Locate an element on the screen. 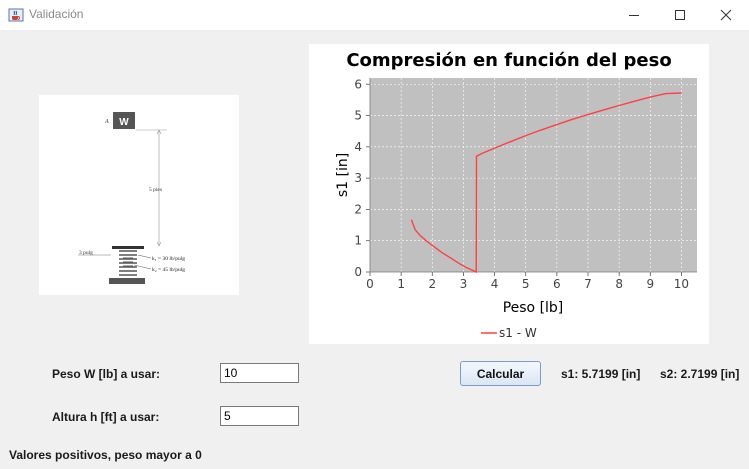 The height and width of the screenshot is (469, 749). y-tick-label: 2 is located at coordinates (358, 209).